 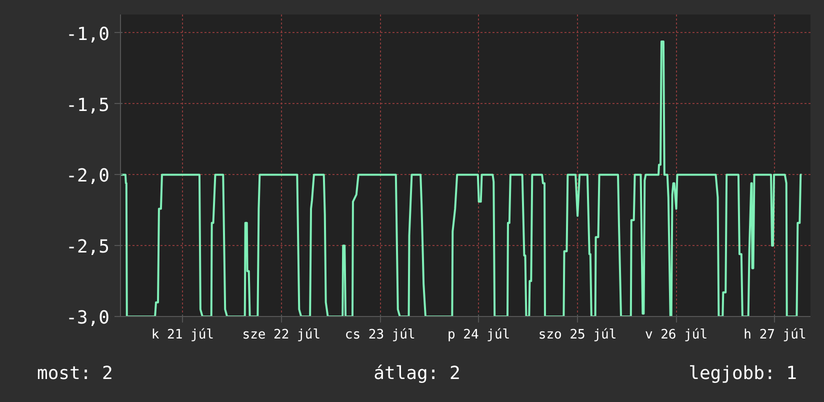 I want to click on y-tick-label: -1,0, so click(x=88, y=34).